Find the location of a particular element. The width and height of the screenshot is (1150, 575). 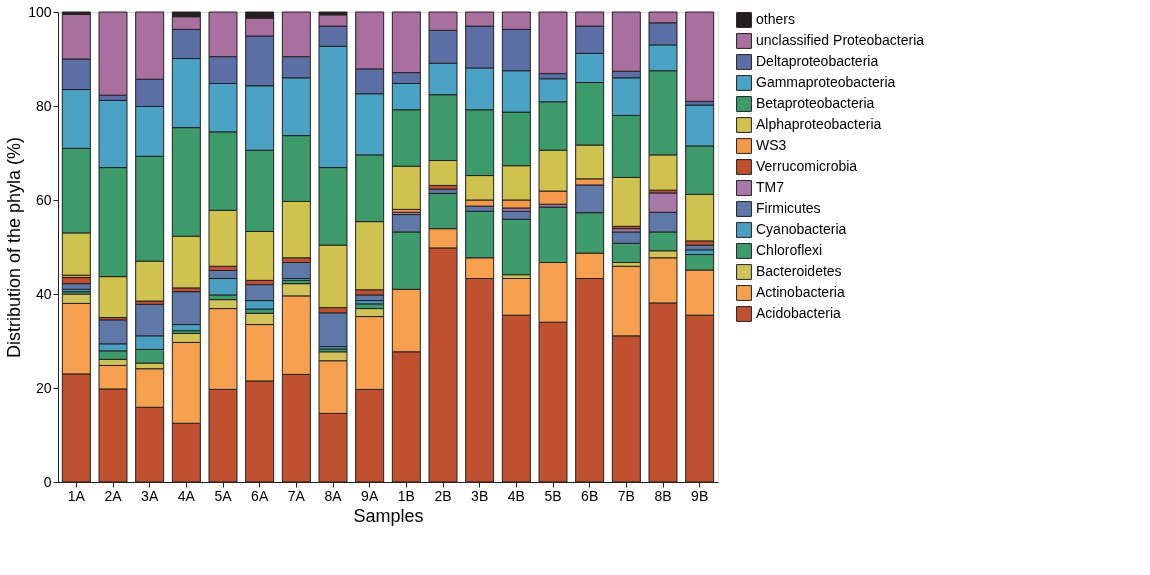

legend-label: Verrucomicrobia is located at coordinates (807, 166).